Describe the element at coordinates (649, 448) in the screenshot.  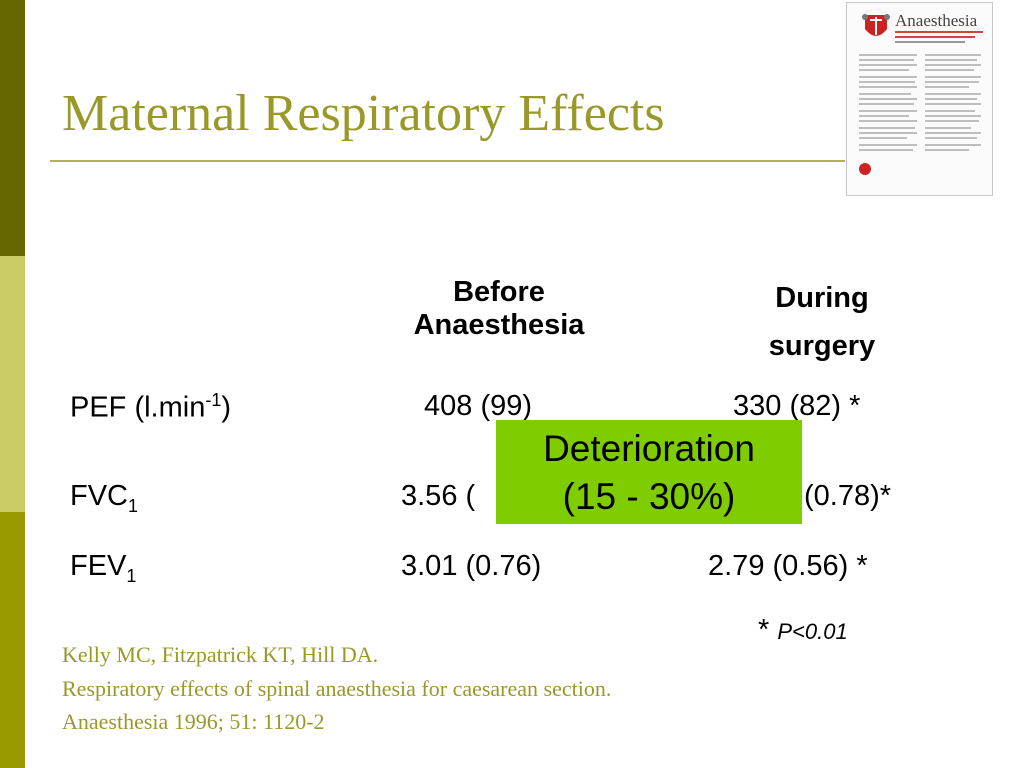
I see `callout-line1: Deterioration` at that location.